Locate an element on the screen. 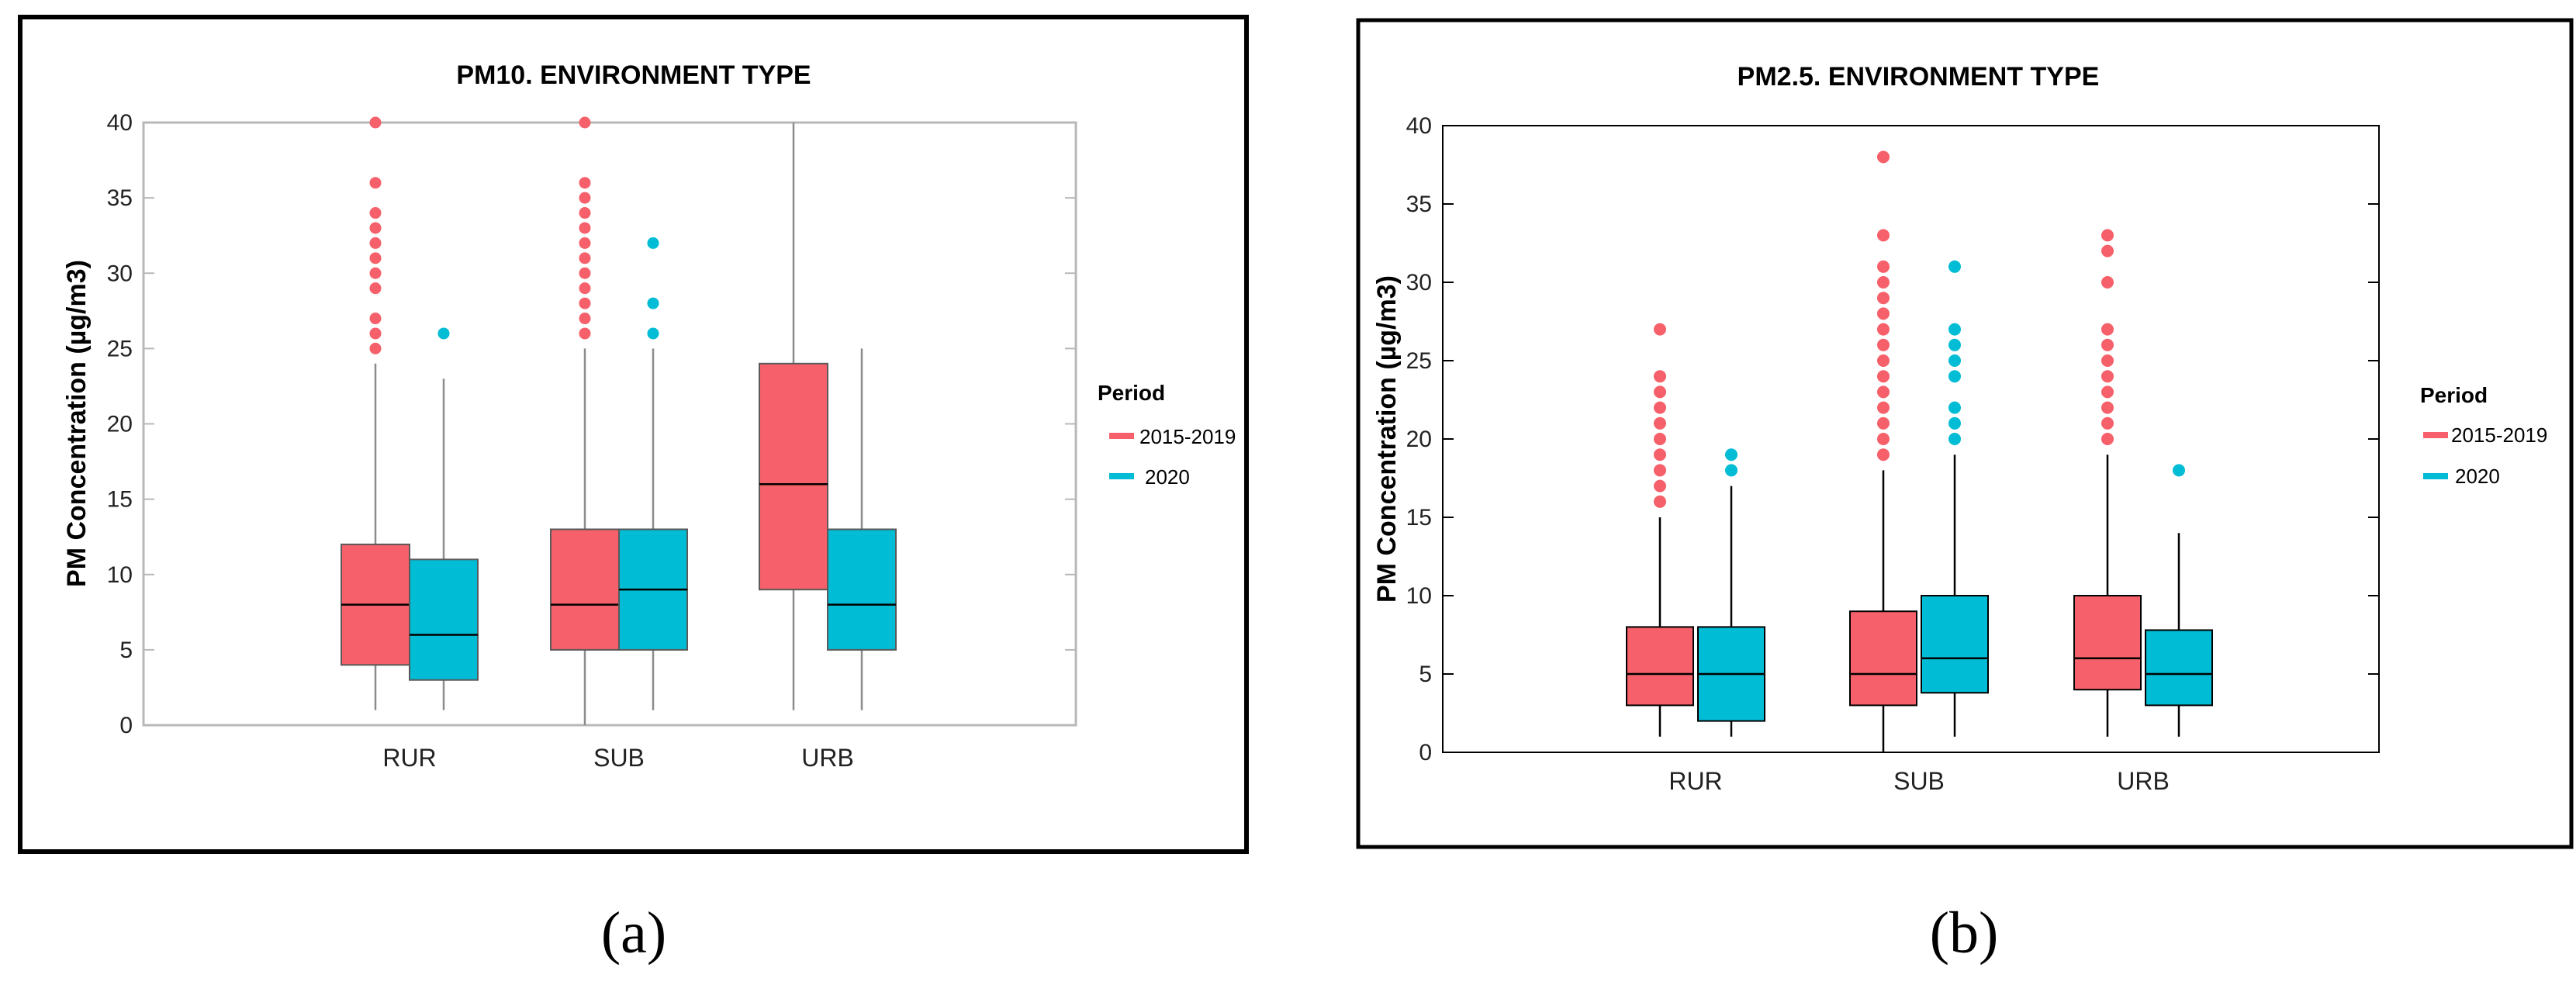  panel-a-y-axis-label: PM Concentration (µg/m3) is located at coordinates (77, 423).